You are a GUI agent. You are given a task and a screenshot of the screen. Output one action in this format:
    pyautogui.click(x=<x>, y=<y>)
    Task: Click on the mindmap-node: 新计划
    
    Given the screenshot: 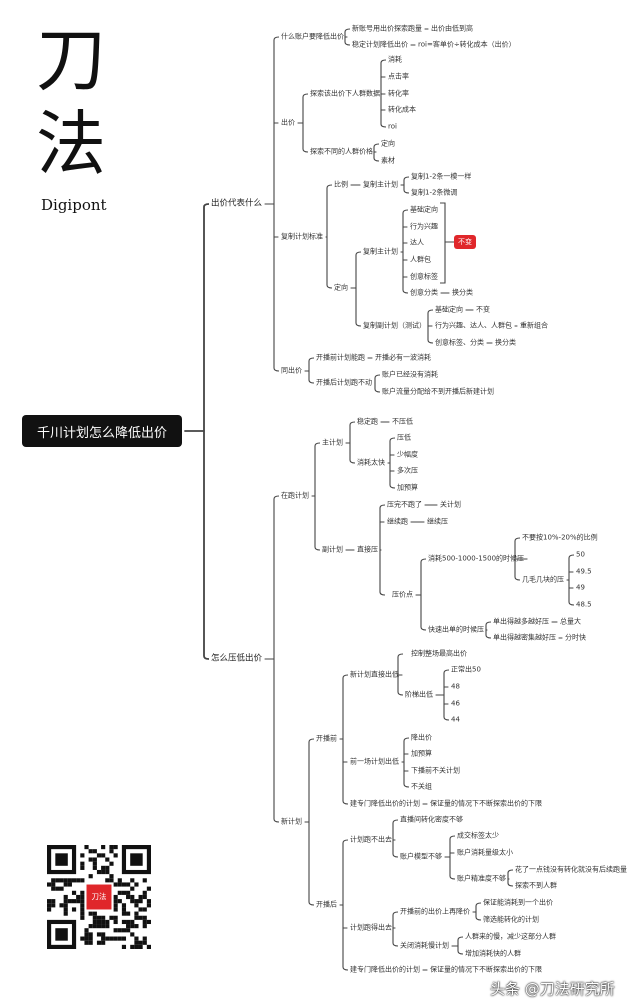 What is the action you would take?
    pyautogui.click(x=291, y=821)
    